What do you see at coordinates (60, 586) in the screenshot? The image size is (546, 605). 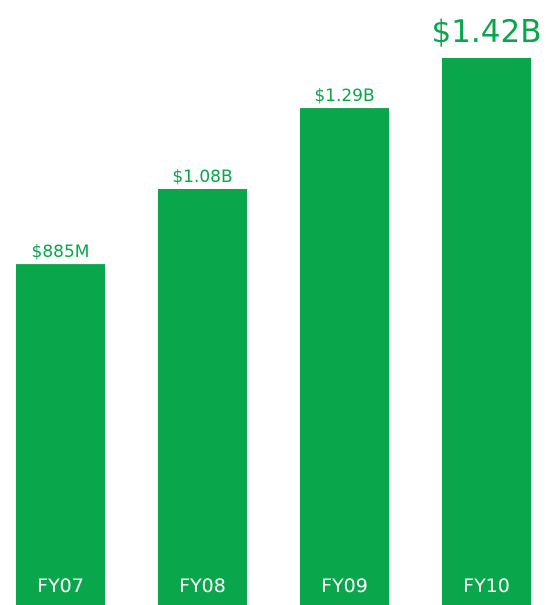 I see `category-label: FY07` at bounding box center [60, 586].